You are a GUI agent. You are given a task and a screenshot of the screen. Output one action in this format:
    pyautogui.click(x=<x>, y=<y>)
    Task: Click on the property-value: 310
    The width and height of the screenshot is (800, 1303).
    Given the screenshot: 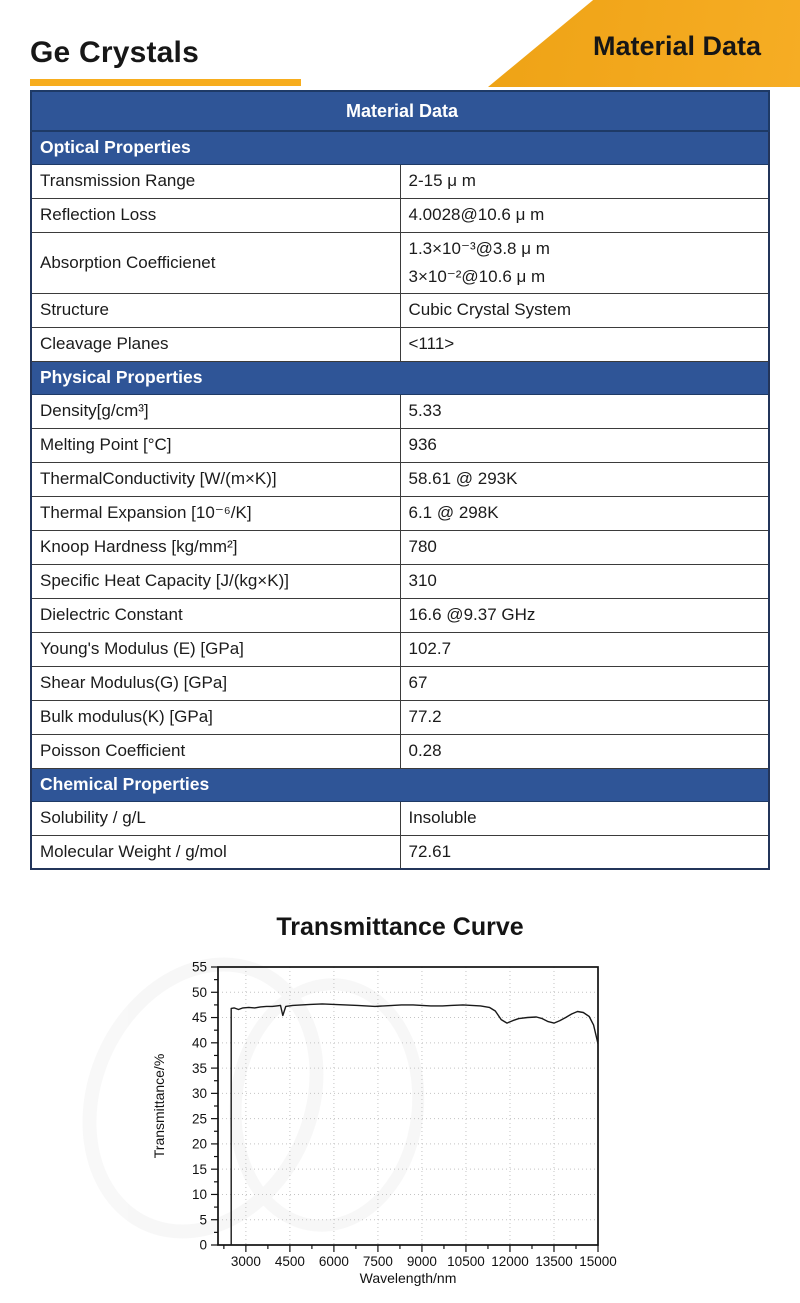 What is the action you would take?
    pyautogui.click(x=584, y=581)
    